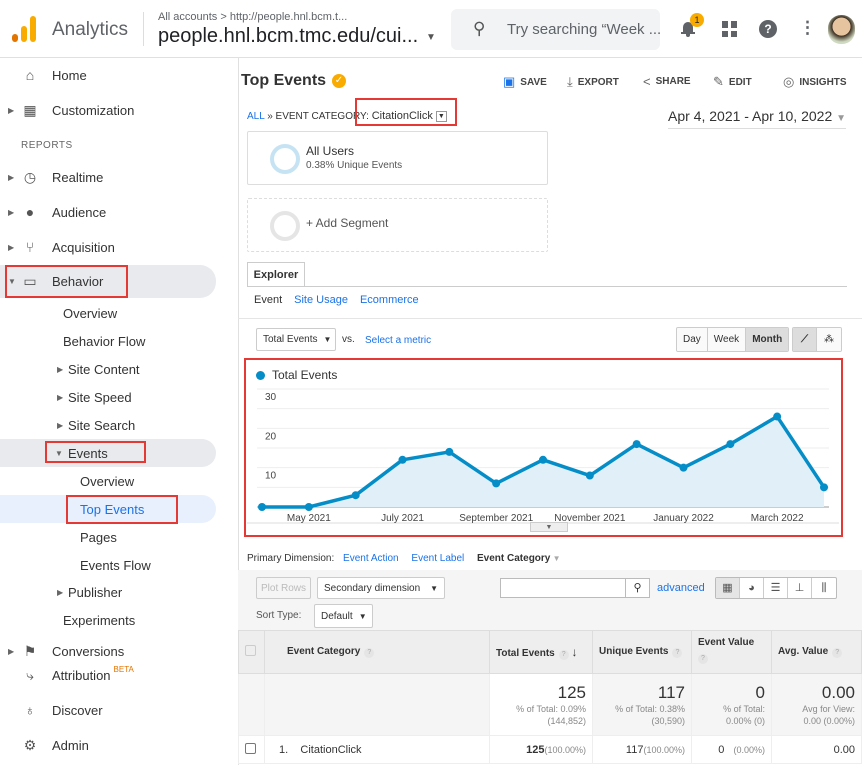 The height and width of the screenshot is (765, 862). What do you see at coordinates (339, 81) in the screenshot?
I see `verified-icon: ✓` at bounding box center [339, 81].